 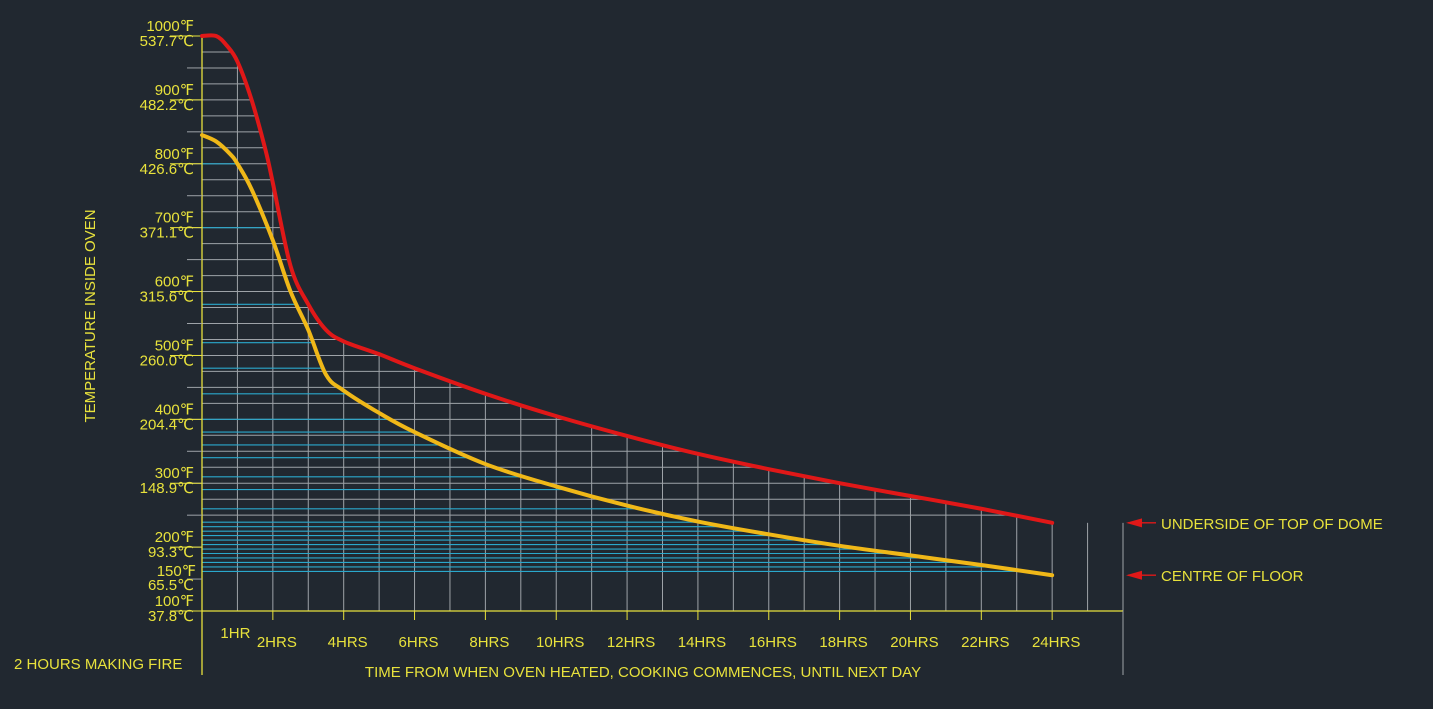 I want to click on y-tick-label-f: 700℉, so click(x=174, y=218).